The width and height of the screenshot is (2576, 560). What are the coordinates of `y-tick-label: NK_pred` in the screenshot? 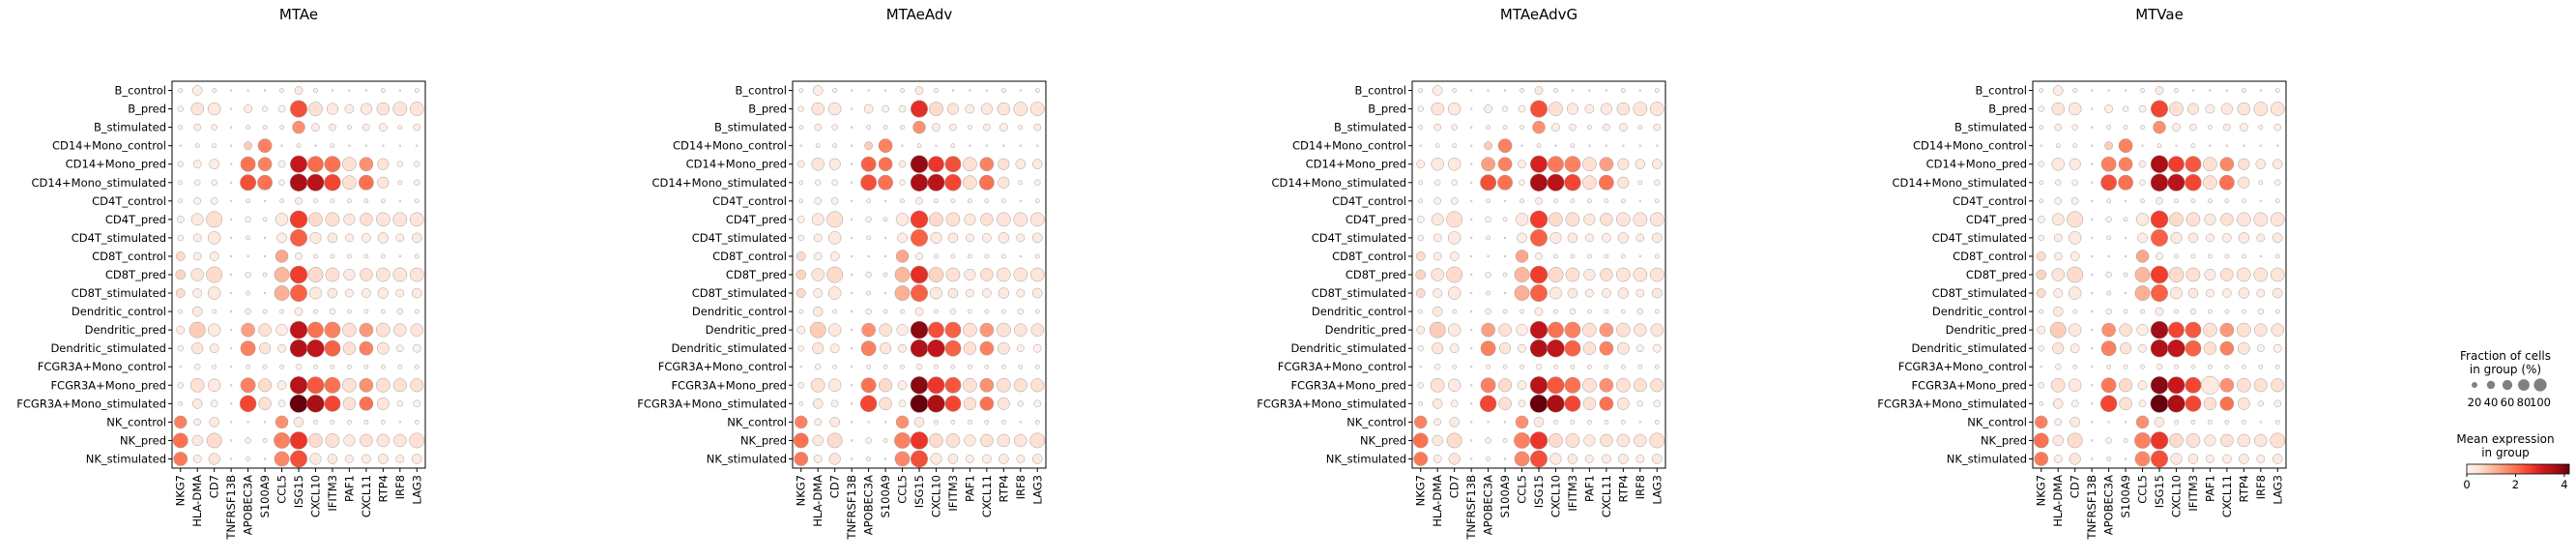 It's located at (2004, 440).